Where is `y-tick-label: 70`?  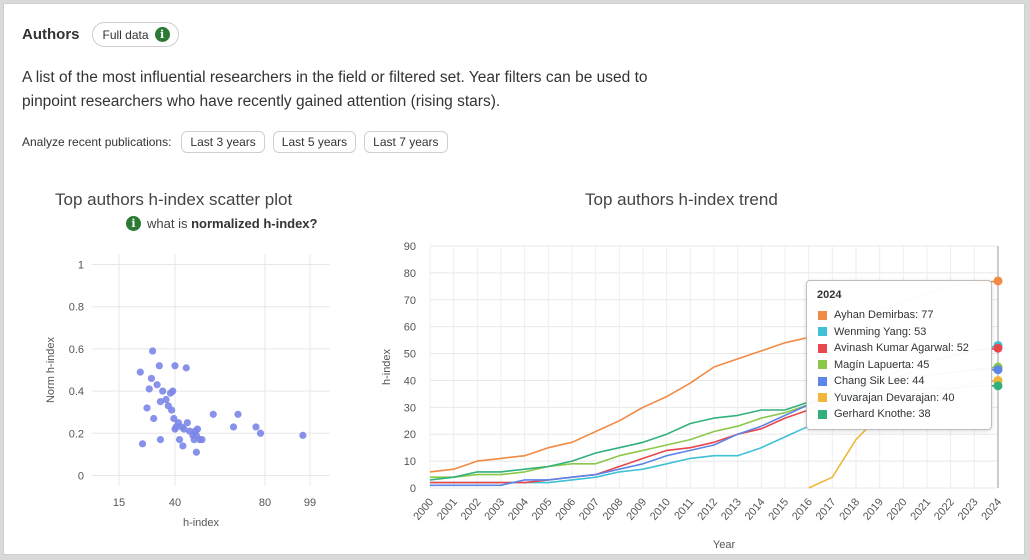 y-tick-label: 70 is located at coordinates (410, 301).